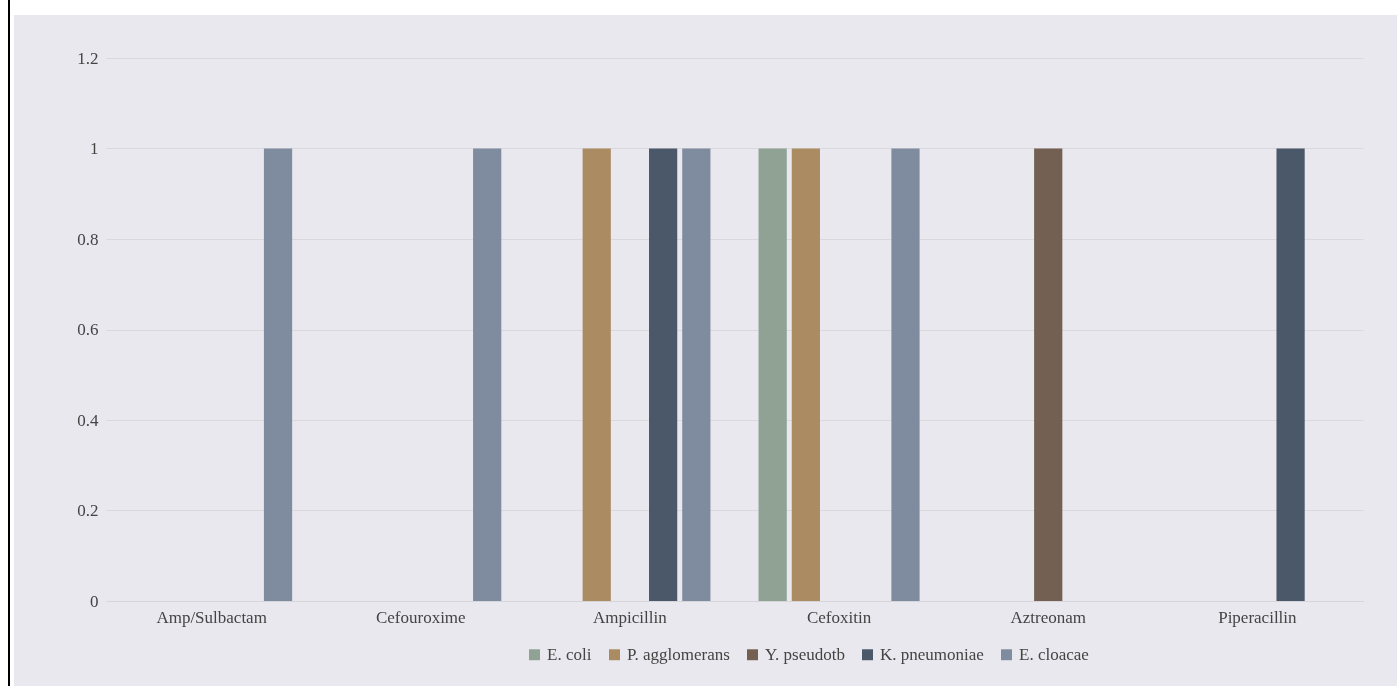 The image size is (1398, 695). What do you see at coordinates (1048, 617) in the screenshot?
I see `x-tick-label: Aztreonam` at bounding box center [1048, 617].